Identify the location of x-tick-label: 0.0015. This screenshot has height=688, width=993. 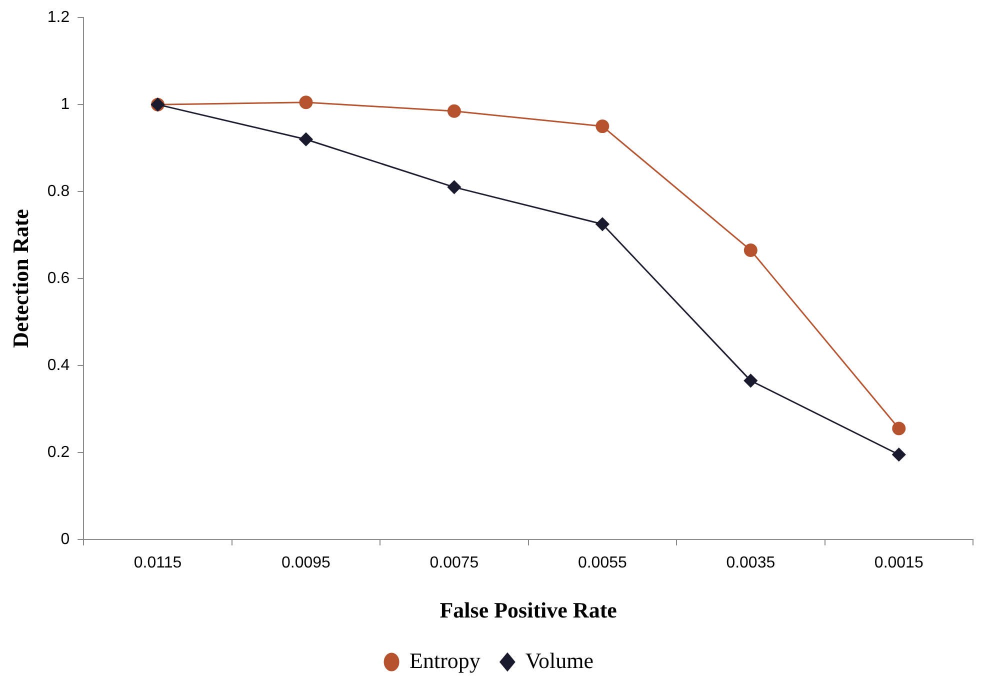
(899, 563).